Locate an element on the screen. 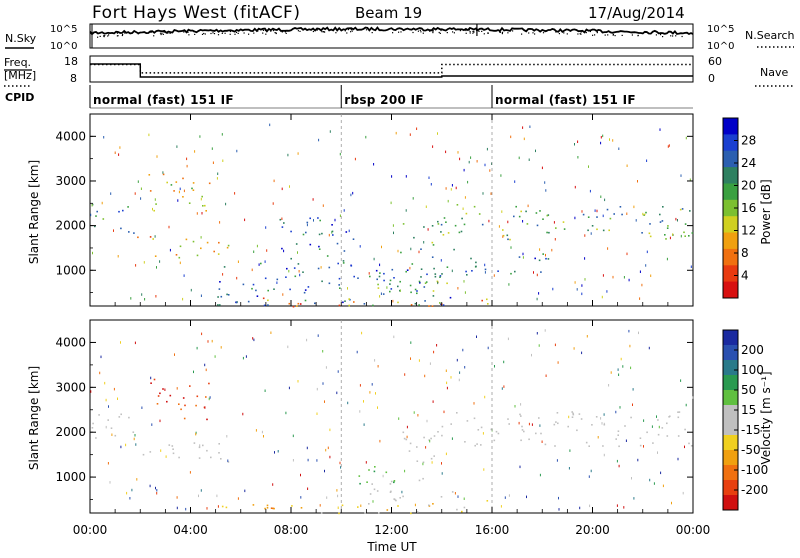 Image resolution: width=800 pixels, height=558 pixels. cpid-segment-label: normal (fast) 151 IF is located at coordinates (565, 100).